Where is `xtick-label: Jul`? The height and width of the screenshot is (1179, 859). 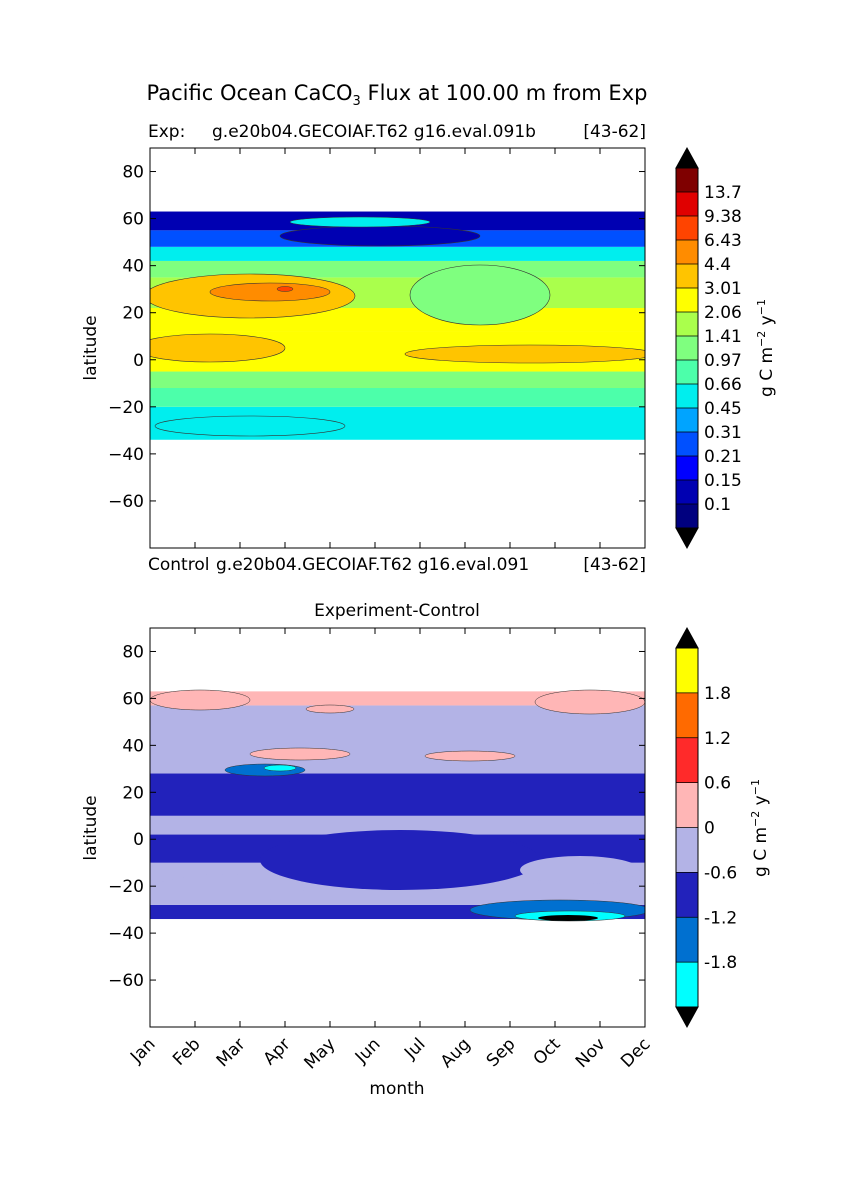 xtick-label: Jul is located at coordinates (414, 1048).